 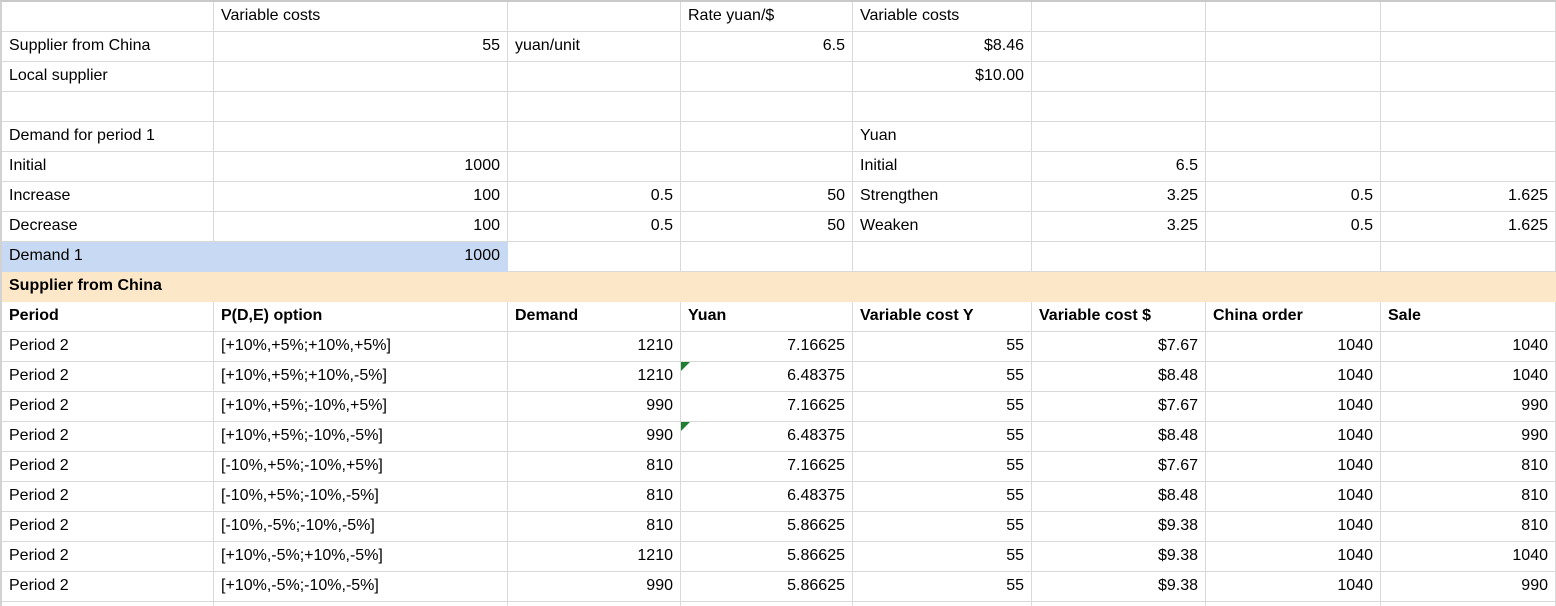 What do you see at coordinates (1119, 497) in the screenshot?
I see `cell-F17: $8.48` at bounding box center [1119, 497].